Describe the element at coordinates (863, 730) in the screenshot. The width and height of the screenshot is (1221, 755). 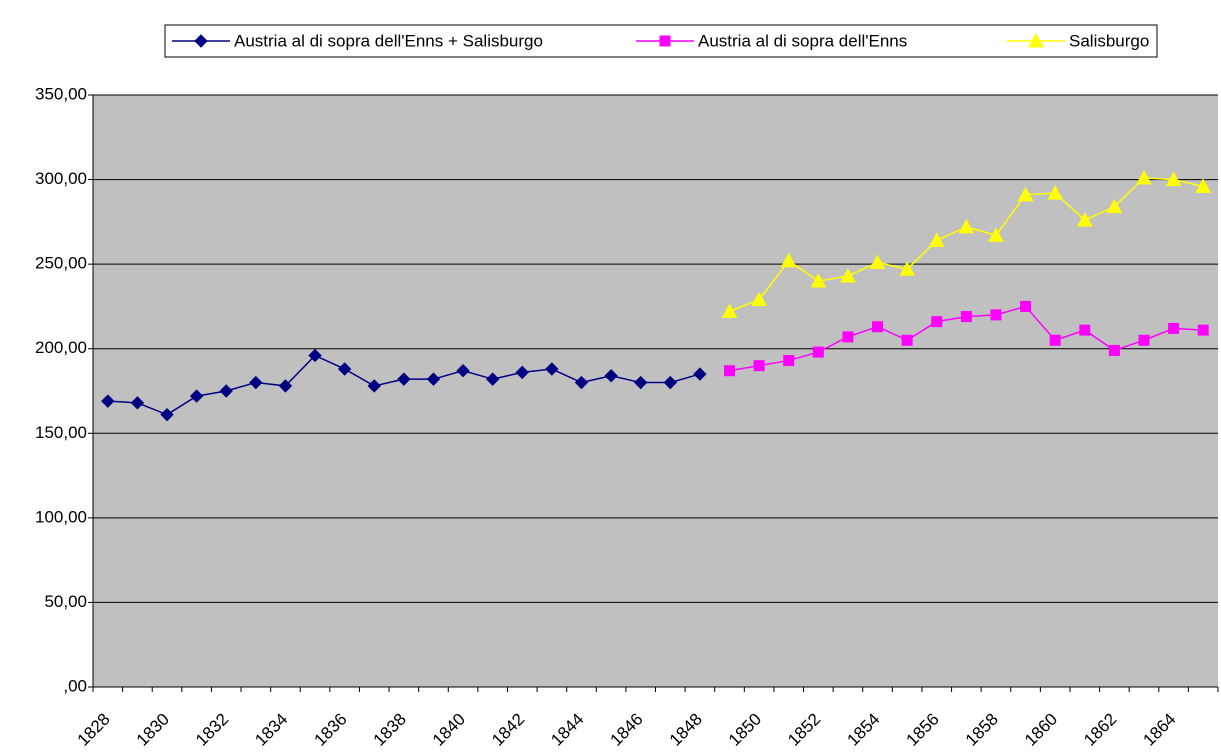
I see `x-tick-label: 1854` at that location.